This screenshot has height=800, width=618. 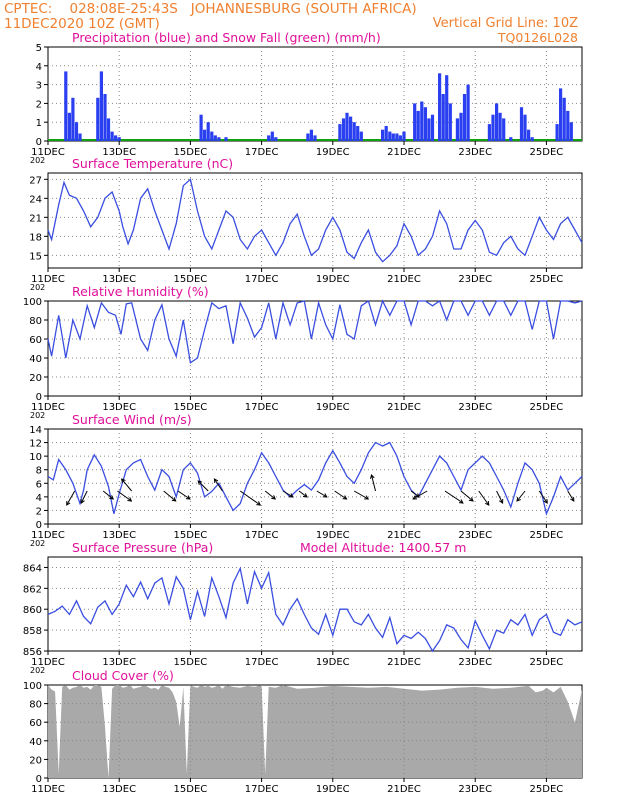 I want to click on cloud-ytick-label-2: 40, so click(x=35, y=742).